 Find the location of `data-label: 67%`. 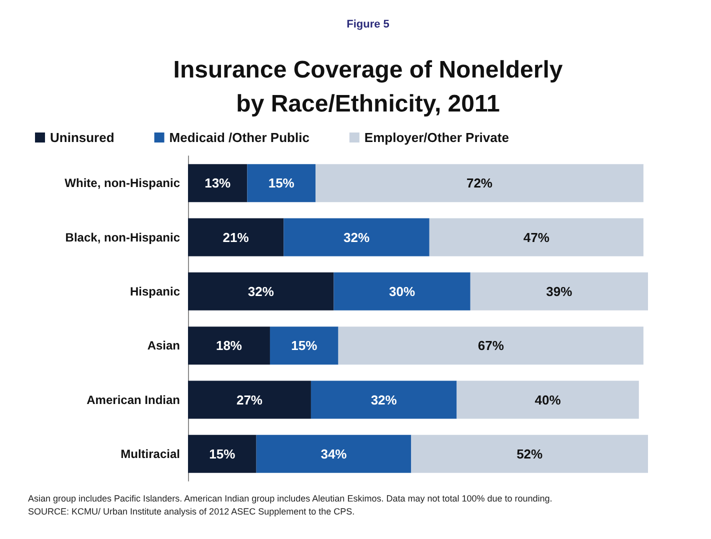

data-label: 67% is located at coordinates (491, 346).